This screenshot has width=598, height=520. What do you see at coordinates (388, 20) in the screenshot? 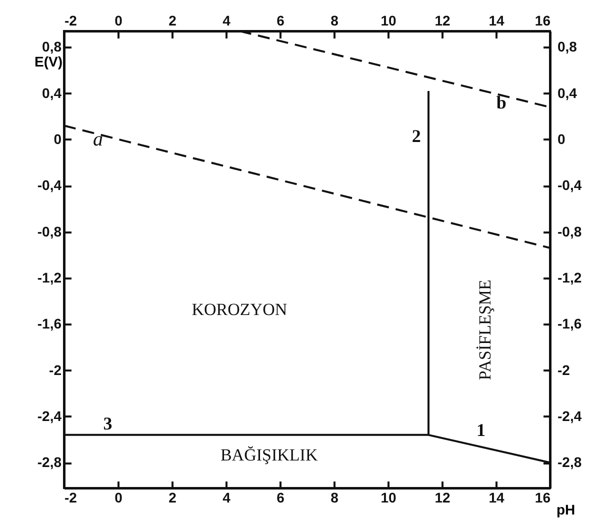
I see `x2-tick-label: 10` at bounding box center [388, 20].